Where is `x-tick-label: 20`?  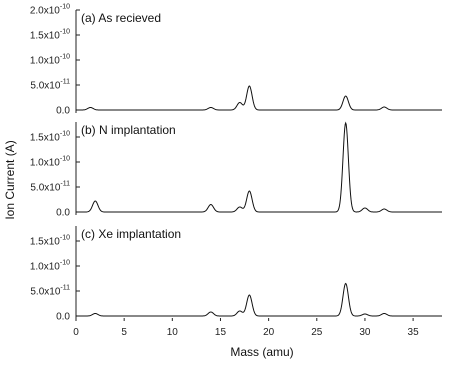
x-tick-label: 20 is located at coordinates (269, 332).